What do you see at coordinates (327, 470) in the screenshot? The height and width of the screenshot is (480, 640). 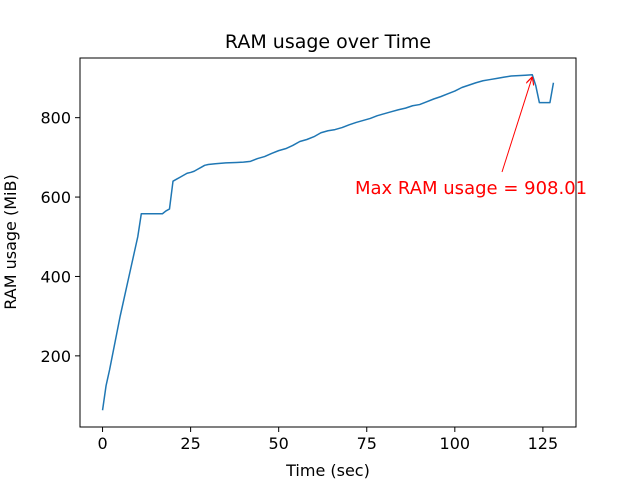 I see `x-axis-label: Time (sec)` at bounding box center [327, 470].